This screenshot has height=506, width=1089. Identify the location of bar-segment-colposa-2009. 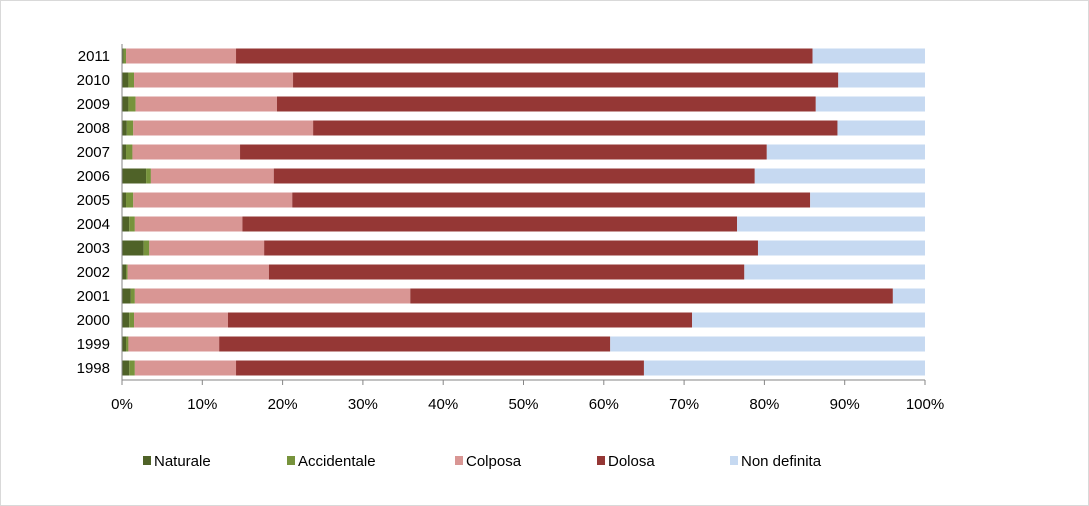
(206, 104).